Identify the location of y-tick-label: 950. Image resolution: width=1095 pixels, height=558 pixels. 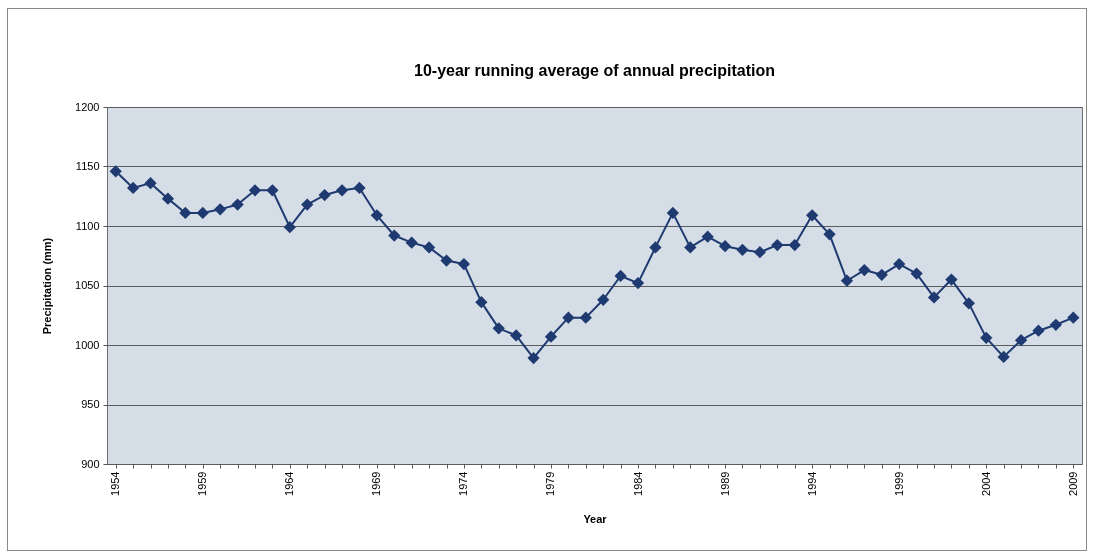
(90, 404).